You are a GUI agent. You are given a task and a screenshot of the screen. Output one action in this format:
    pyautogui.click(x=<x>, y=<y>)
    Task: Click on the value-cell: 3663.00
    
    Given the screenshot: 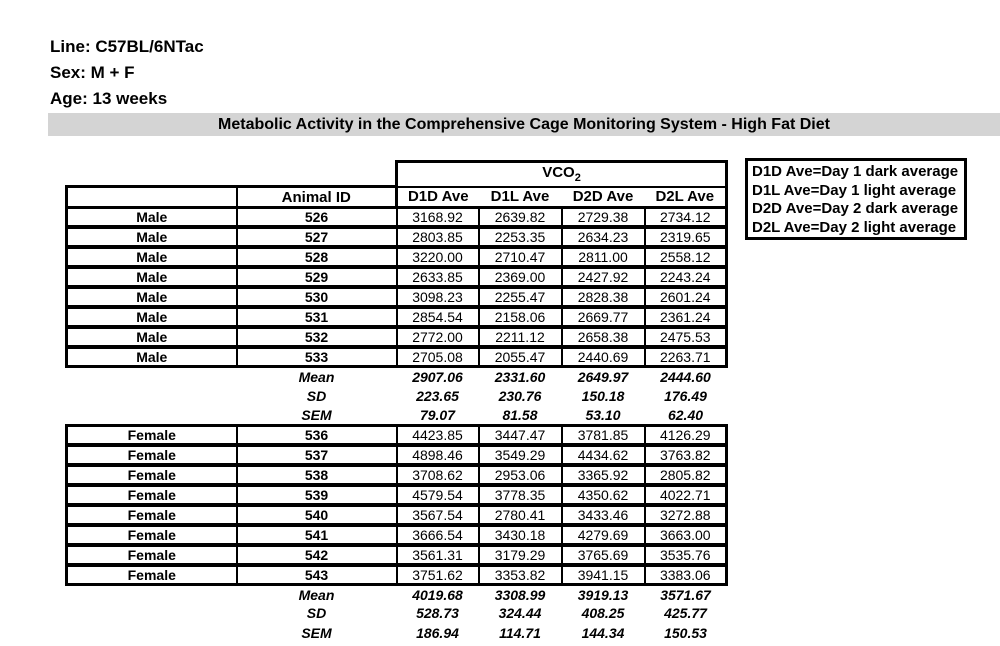 What is the action you would take?
    pyautogui.click(x=686, y=534)
    